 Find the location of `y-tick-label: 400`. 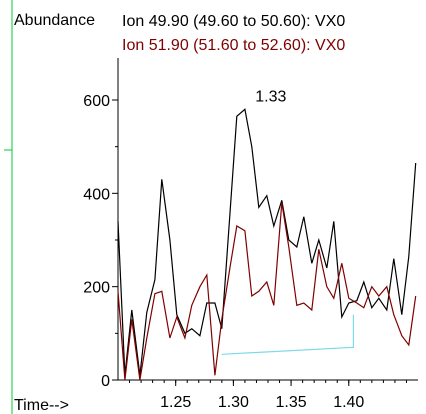

y-tick-label: 400 is located at coordinates (96, 194).